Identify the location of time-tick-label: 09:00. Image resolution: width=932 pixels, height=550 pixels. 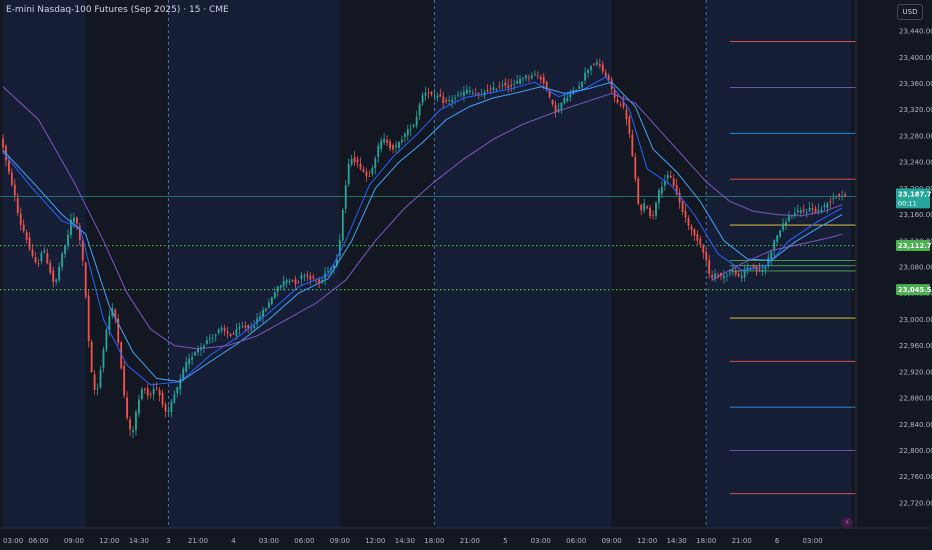
(74, 541).